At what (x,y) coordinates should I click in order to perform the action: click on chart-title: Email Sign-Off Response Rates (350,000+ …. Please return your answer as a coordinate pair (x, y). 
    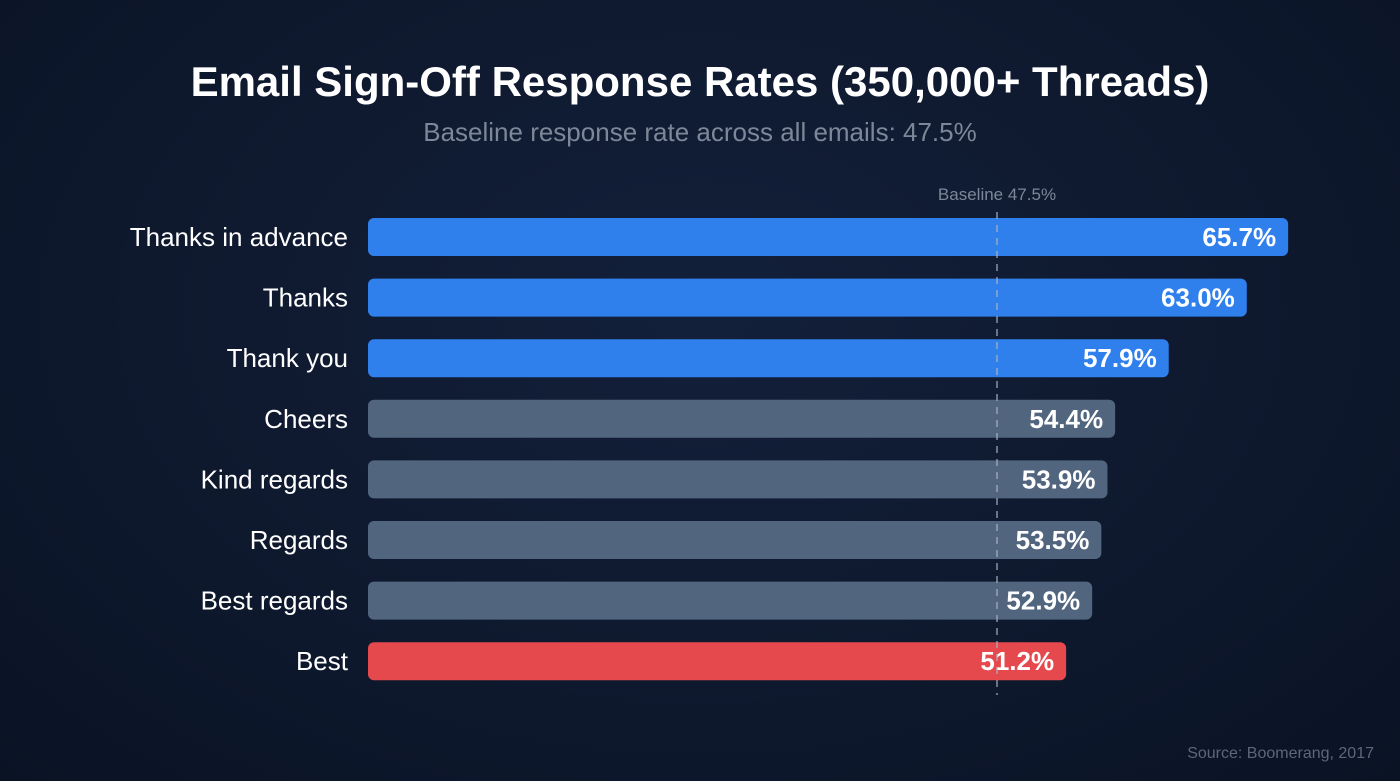
    Looking at the image, I should click on (700, 81).